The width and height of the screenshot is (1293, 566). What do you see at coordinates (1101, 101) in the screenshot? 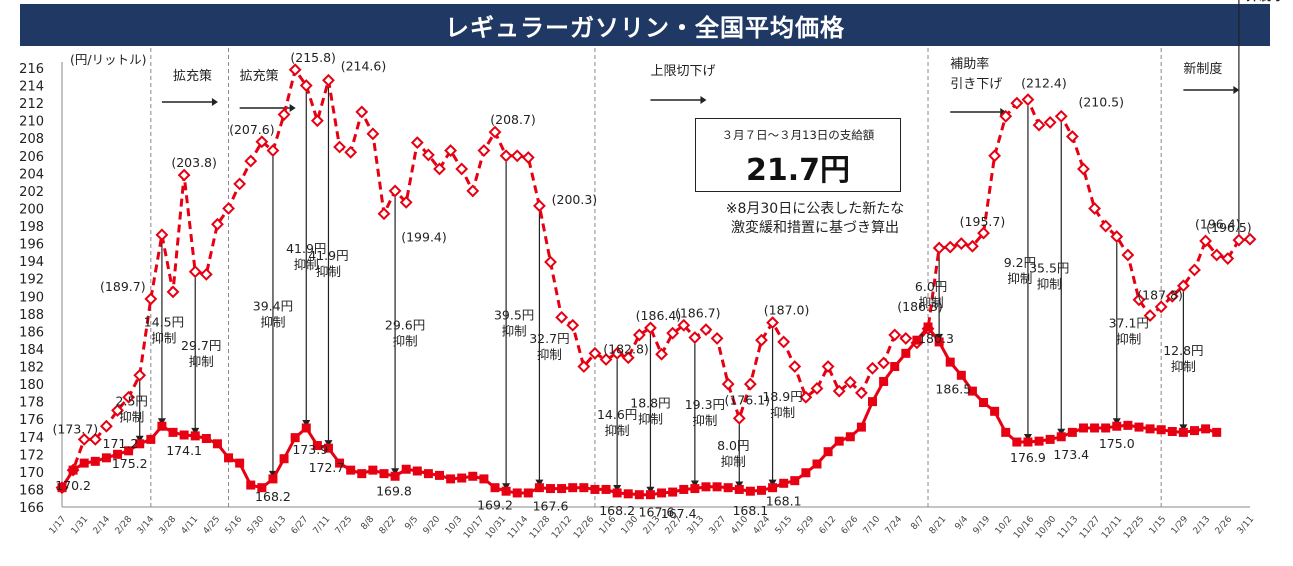
I see `peak-value-label: (210.5)` at bounding box center [1101, 101].